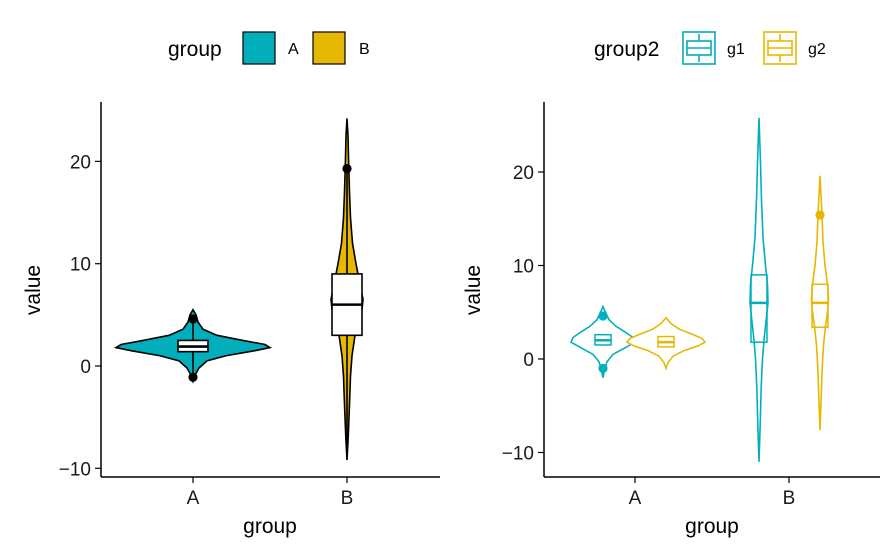 Image resolution: width=893 pixels, height=550 pixels. What do you see at coordinates (259, 48) in the screenshot?
I see `legend-key-A` at bounding box center [259, 48].